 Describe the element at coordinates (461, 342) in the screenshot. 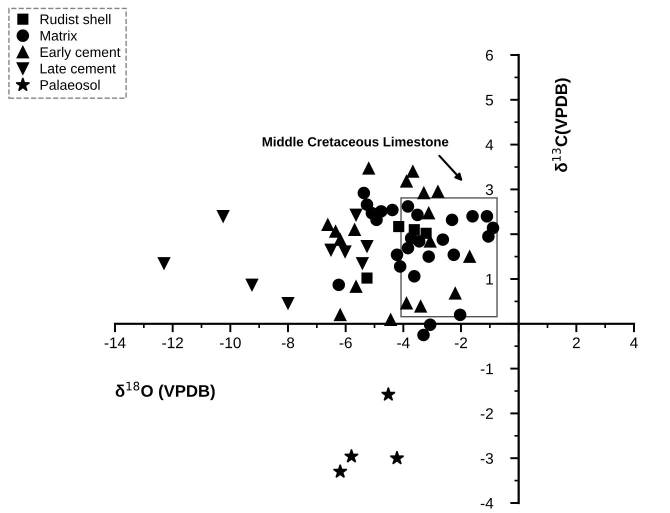

I see `x-tick-label: -2` at that location.